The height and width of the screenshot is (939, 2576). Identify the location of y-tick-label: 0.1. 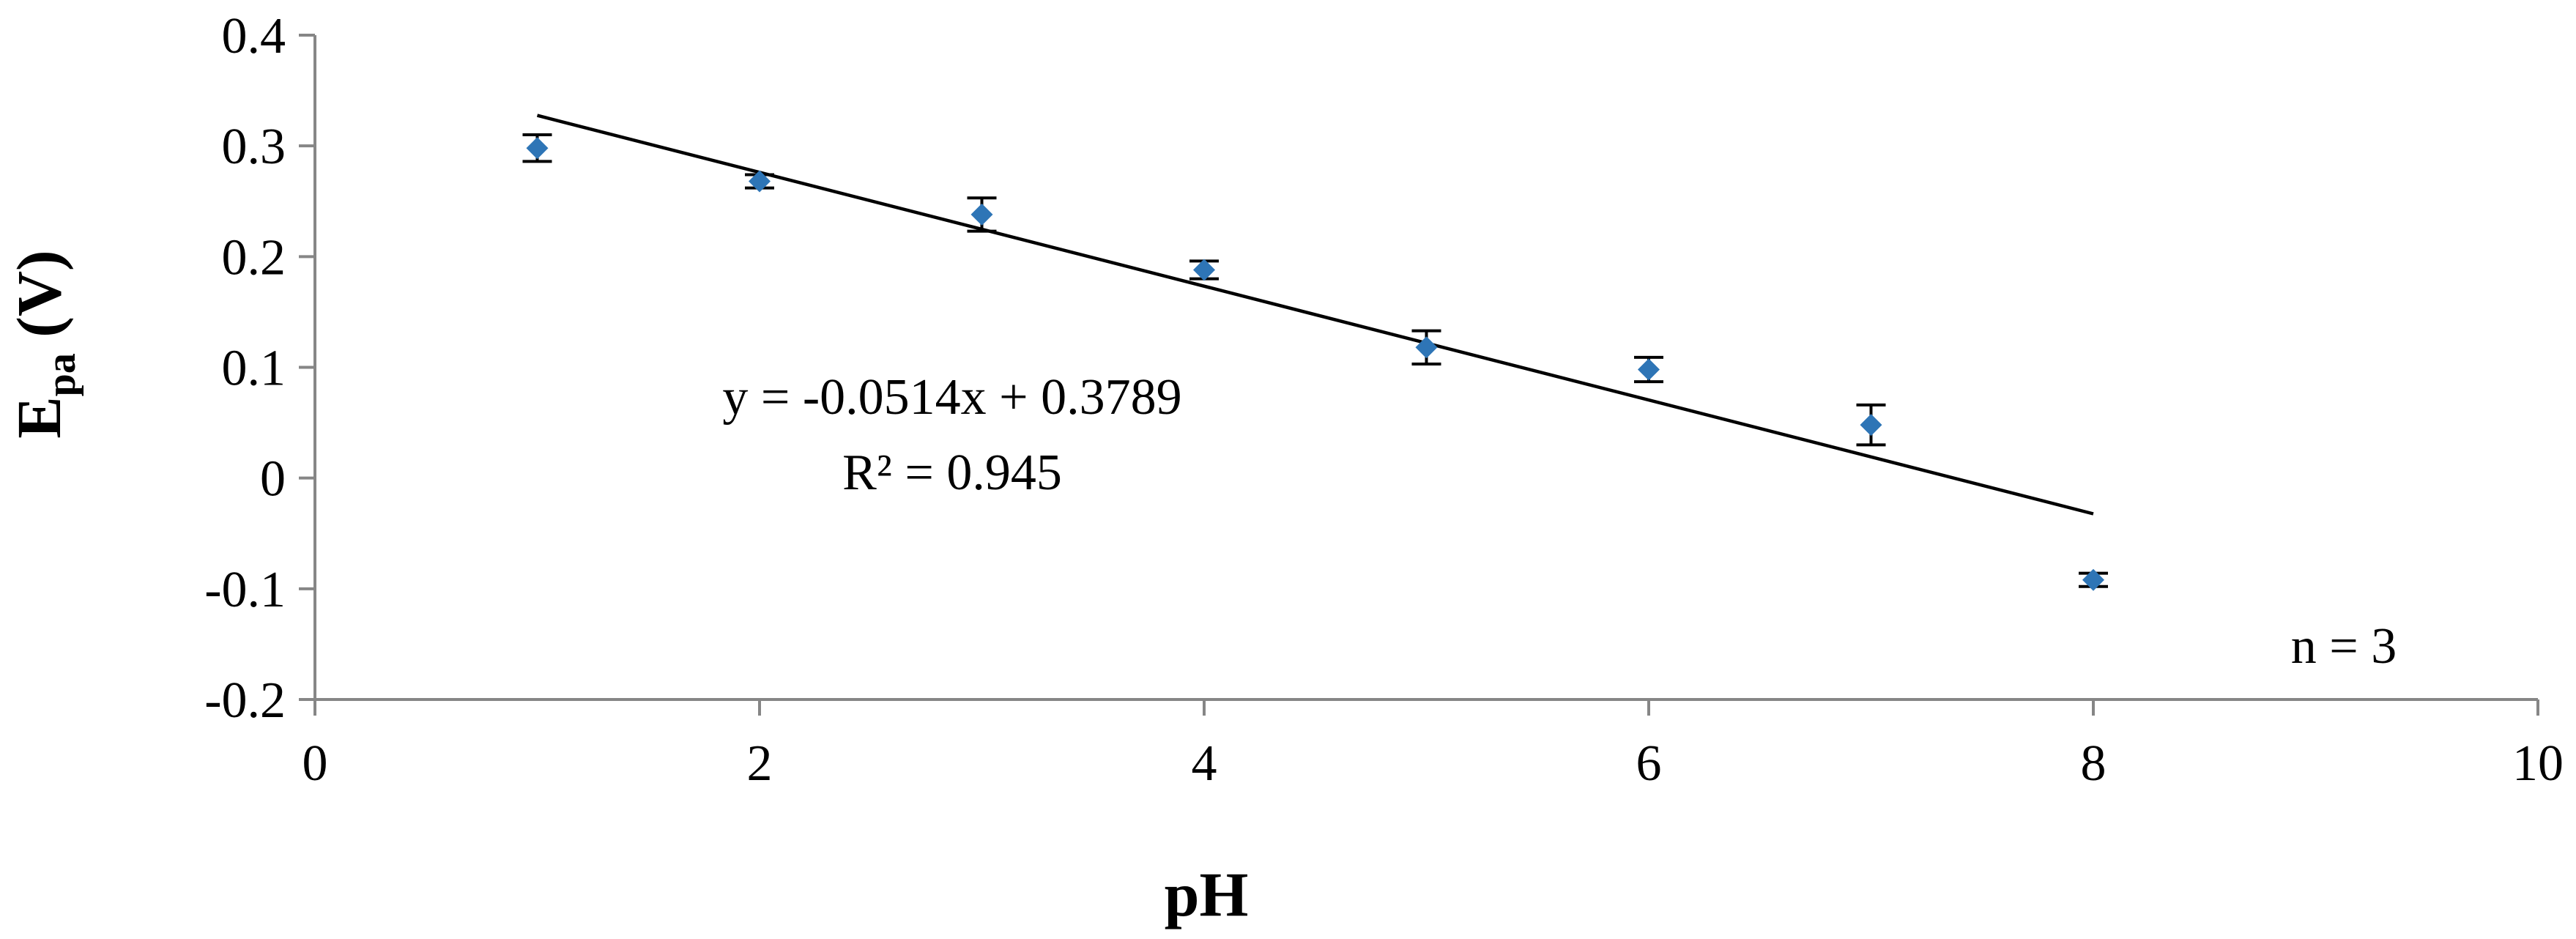
(254, 369).